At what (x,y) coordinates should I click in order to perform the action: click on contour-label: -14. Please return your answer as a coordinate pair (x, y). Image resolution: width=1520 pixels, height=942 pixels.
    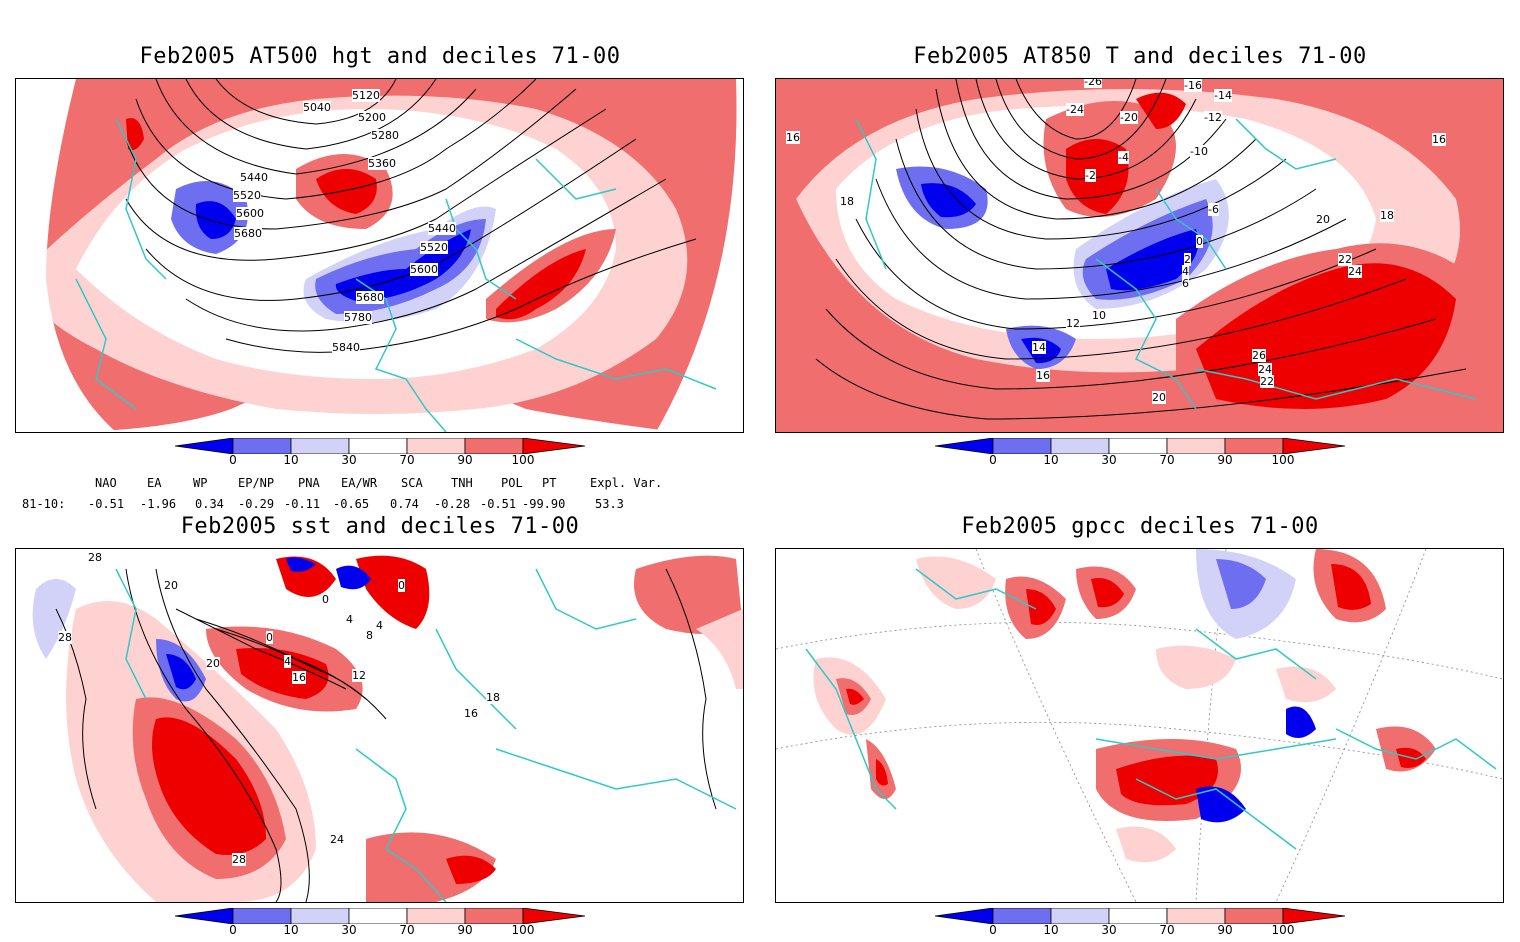
    Looking at the image, I should click on (1223, 95).